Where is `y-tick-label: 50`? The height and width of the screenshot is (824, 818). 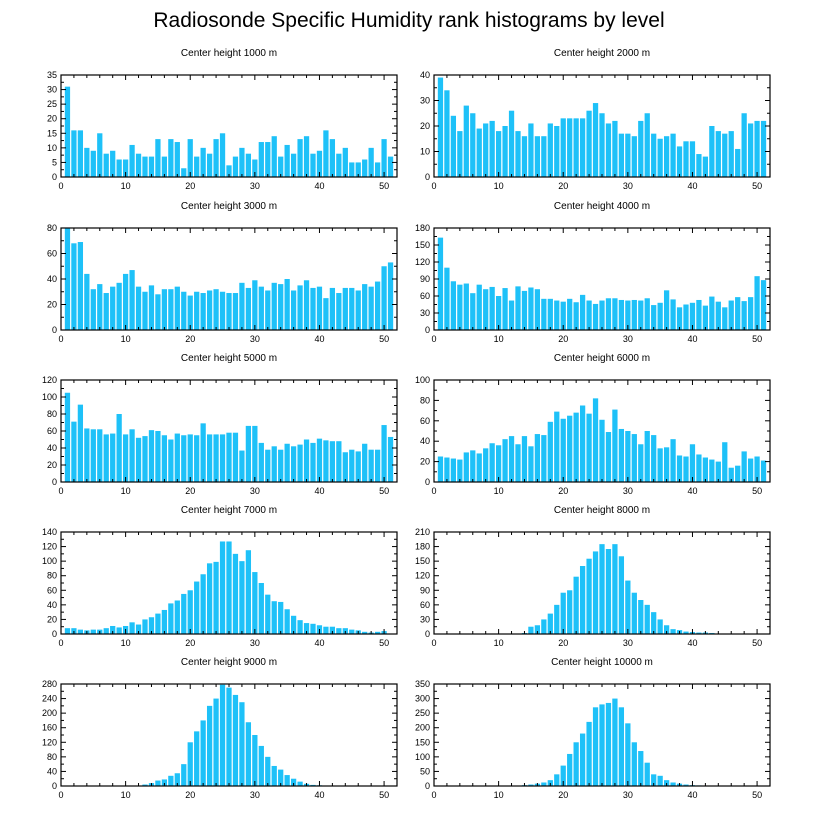 y-tick-label: 50 is located at coordinates (425, 771).